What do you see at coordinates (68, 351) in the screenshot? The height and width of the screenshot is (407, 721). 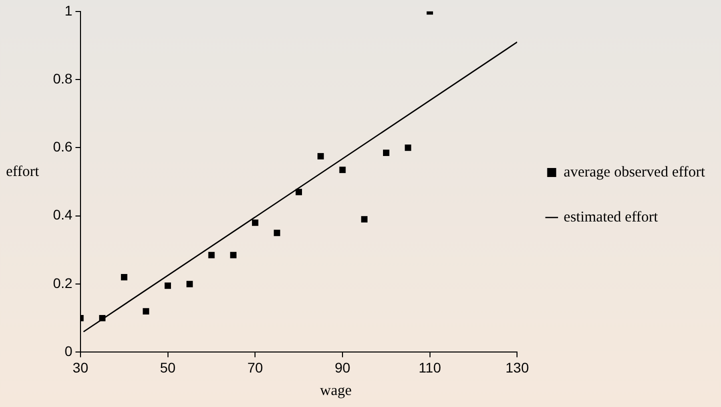 I see `y-tick-label: 0` at bounding box center [68, 351].